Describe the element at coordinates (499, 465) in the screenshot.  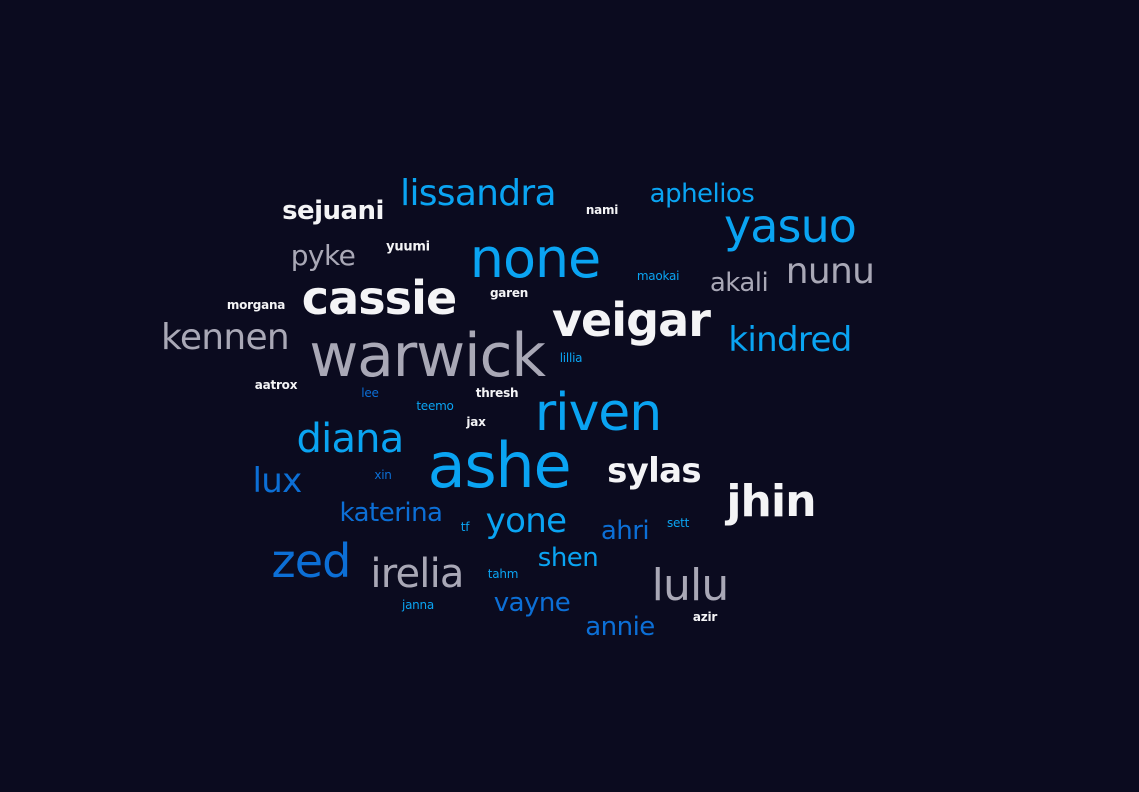
I see `word-ashe: ashe` at that location.